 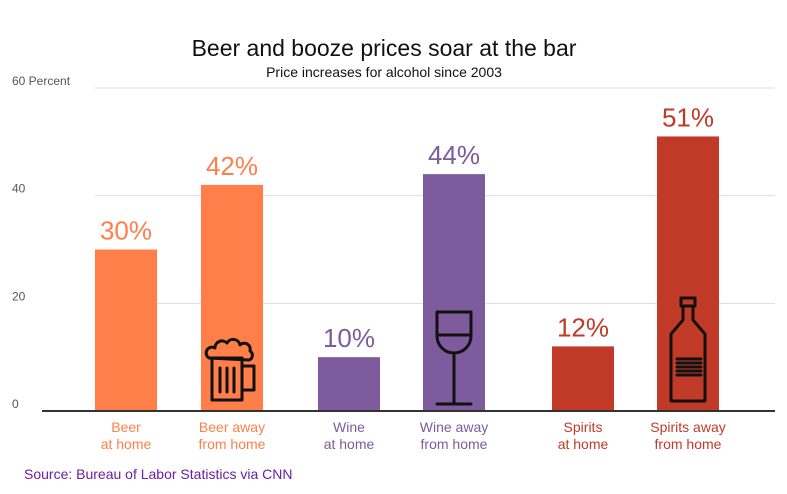 I want to click on y-tick-label: 40, so click(x=19, y=189).